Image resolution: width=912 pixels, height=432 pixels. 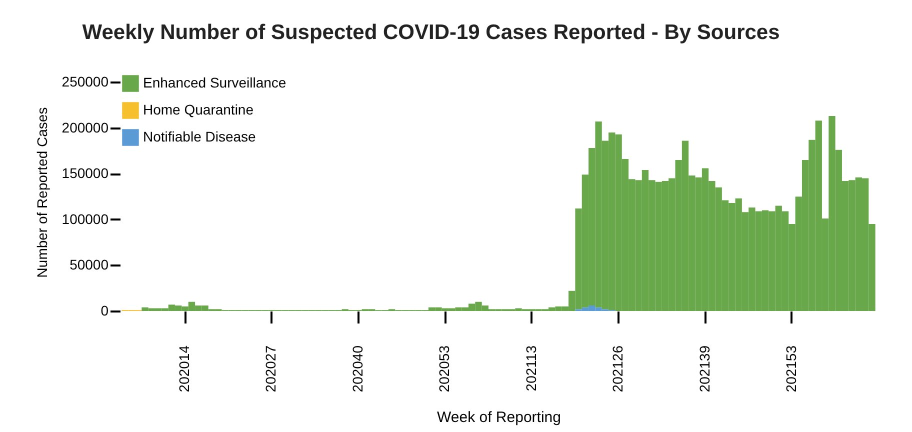 What do you see at coordinates (184, 368) in the screenshot?
I see `x-tick-label: 202014` at bounding box center [184, 368].